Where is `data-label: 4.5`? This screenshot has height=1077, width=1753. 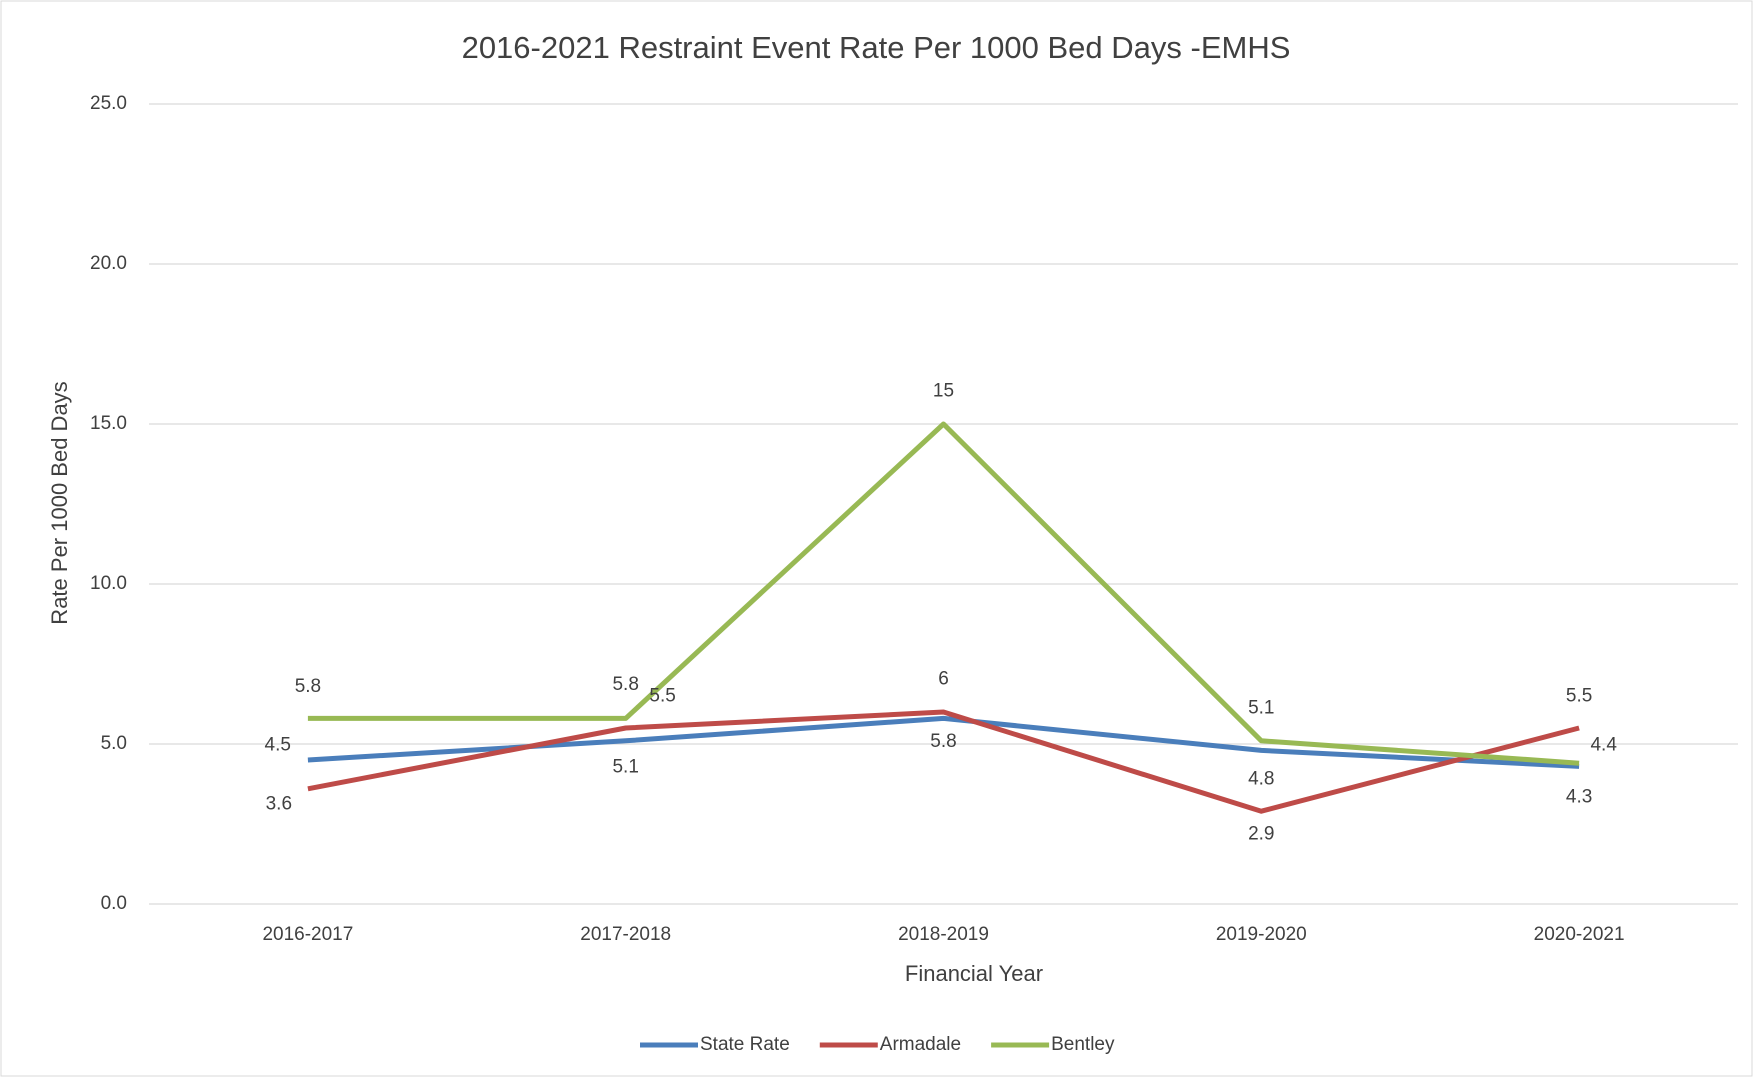
data-label: 4.5 is located at coordinates (278, 744).